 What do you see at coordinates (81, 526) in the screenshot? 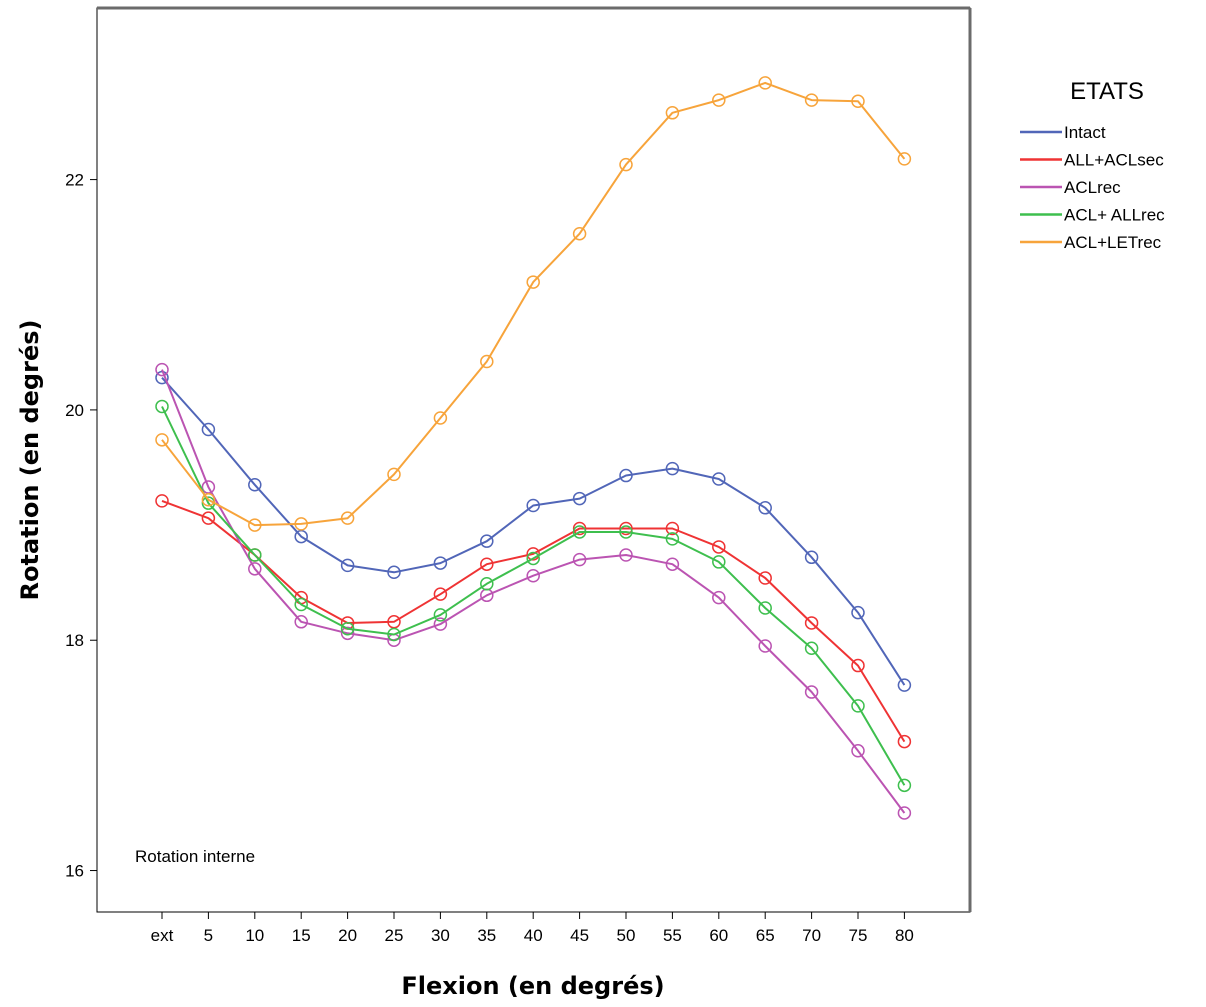
I see `y-axis-ticks: 16 18 20 22` at bounding box center [81, 526].